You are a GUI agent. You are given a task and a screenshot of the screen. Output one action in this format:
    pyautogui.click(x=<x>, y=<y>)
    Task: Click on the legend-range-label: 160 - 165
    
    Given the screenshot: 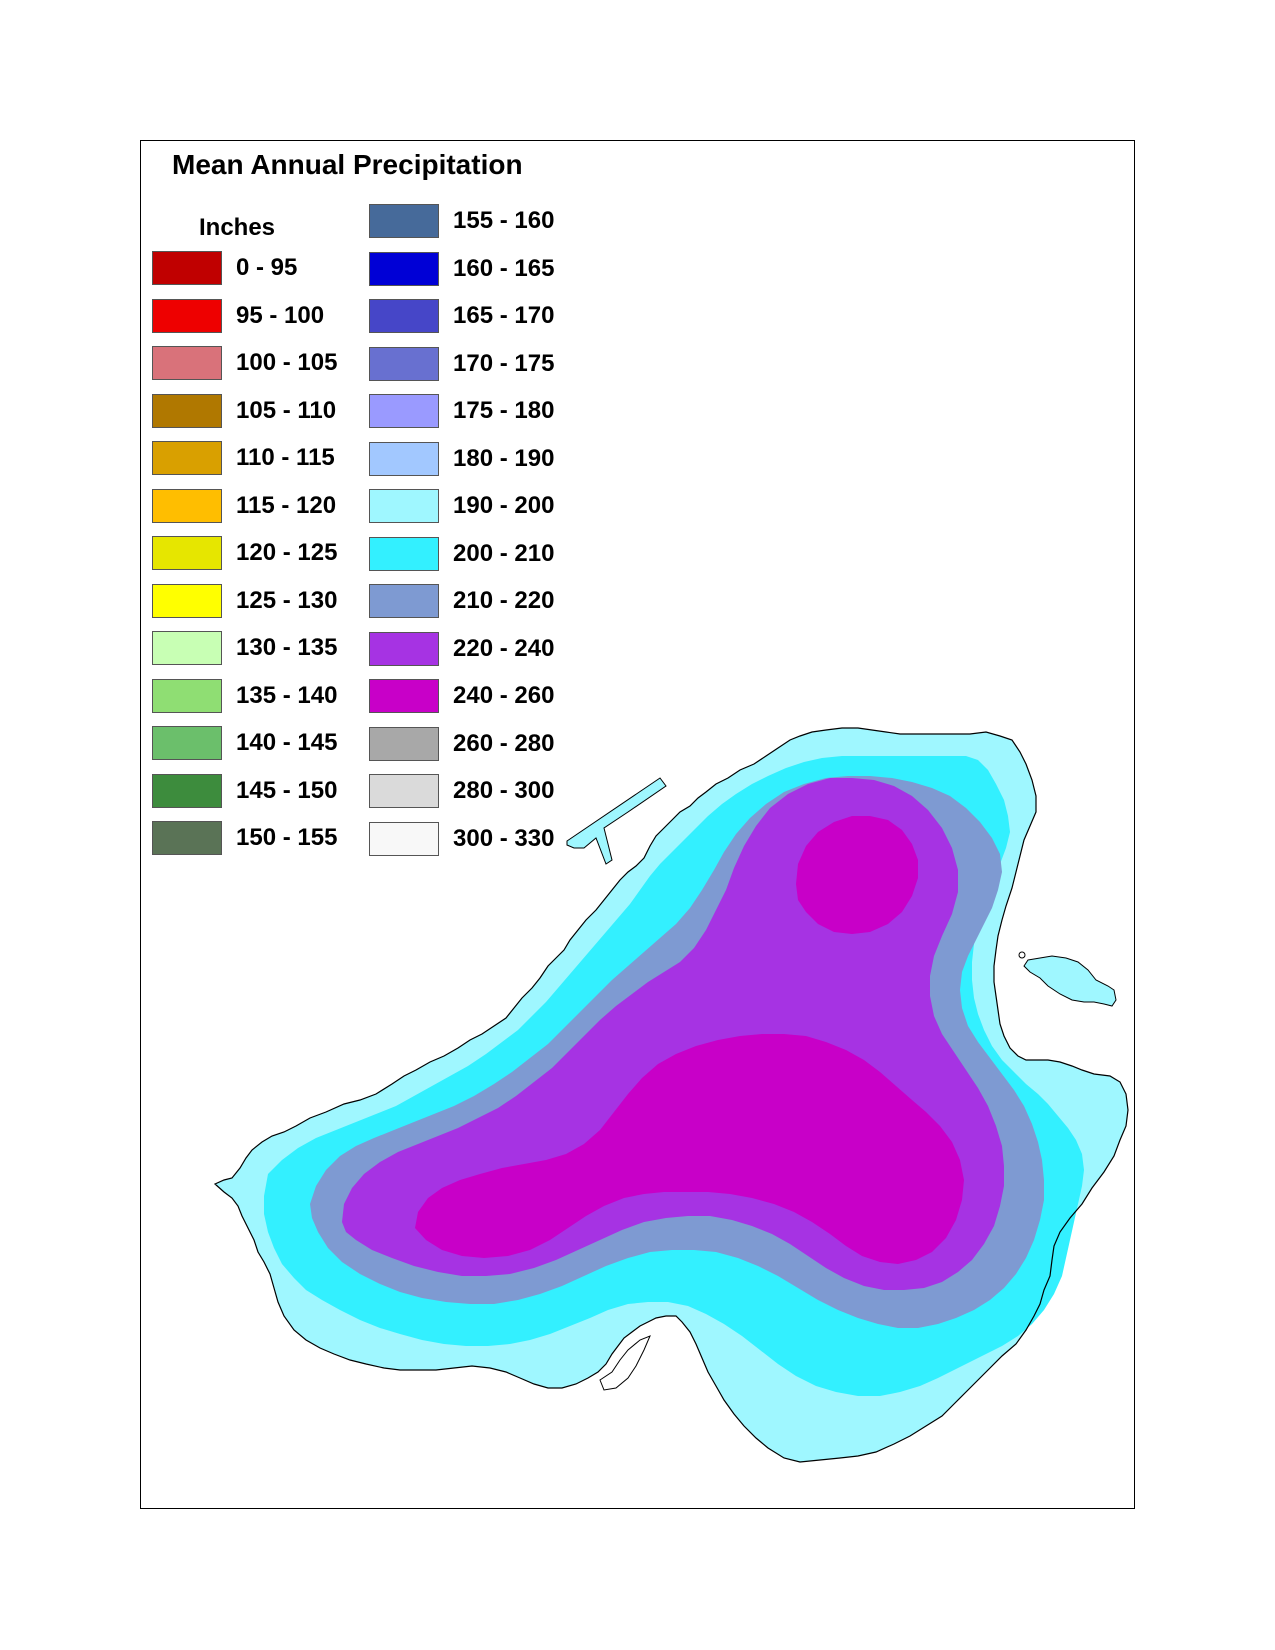 What is the action you would take?
    pyautogui.click(x=504, y=268)
    